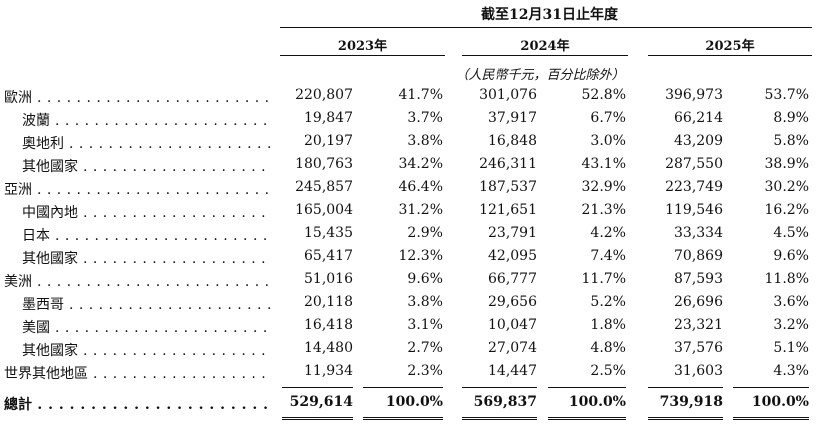 Image resolution: width=819 pixels, height=429 pixels. Describe the element at coordinates (505, 402) in the screenshot. I see `total-value-2024: 569,837` at that location.